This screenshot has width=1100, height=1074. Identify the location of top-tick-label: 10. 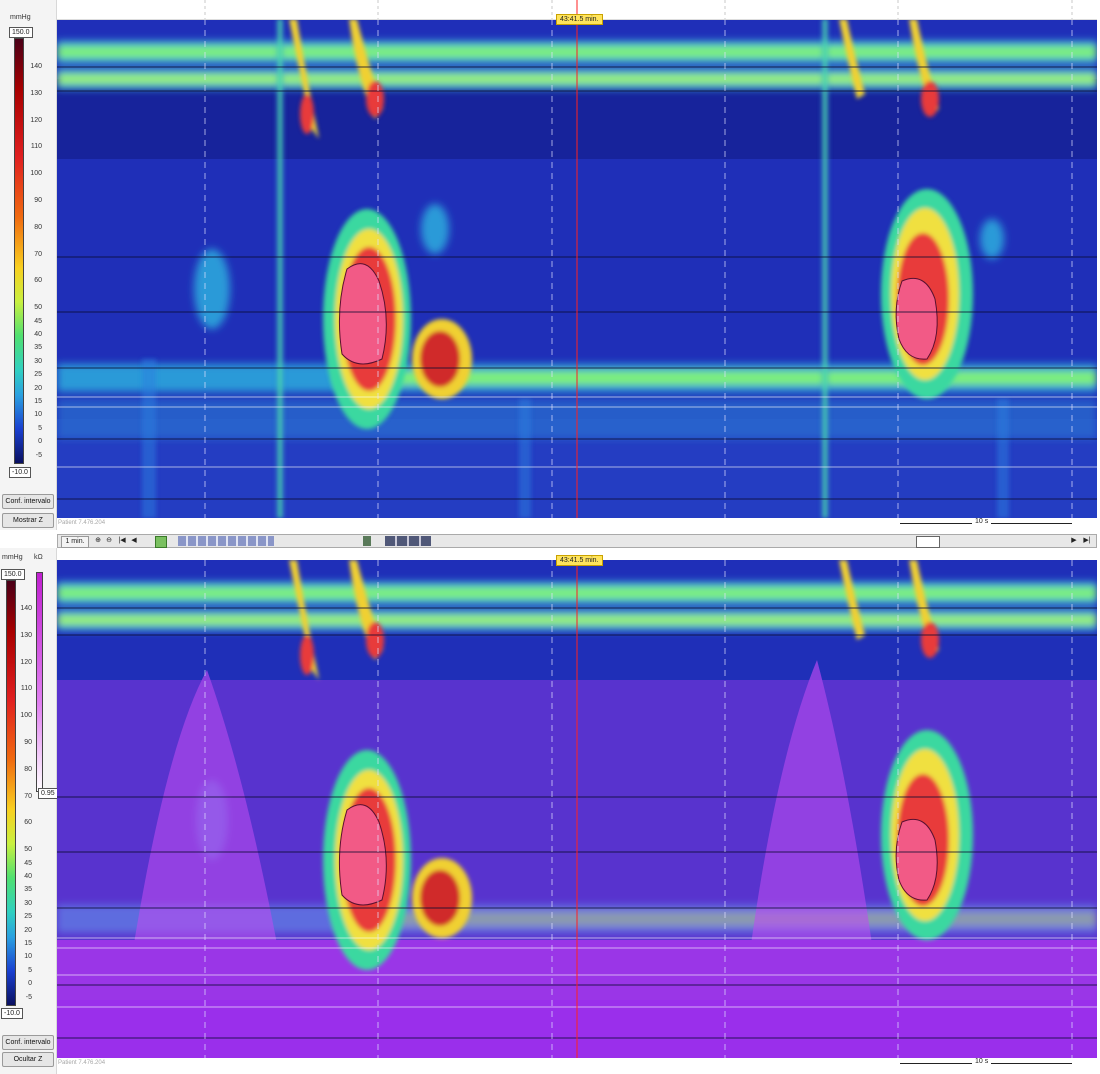
(38, 414).